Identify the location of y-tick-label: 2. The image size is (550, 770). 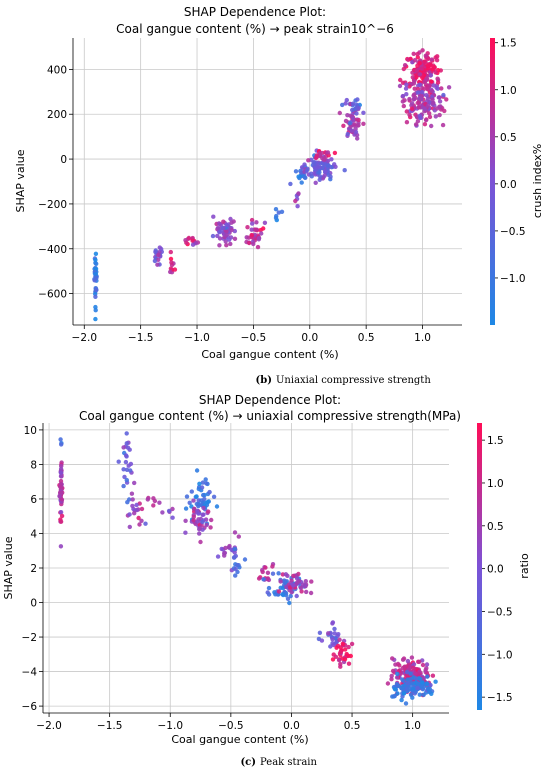
(33, 569).